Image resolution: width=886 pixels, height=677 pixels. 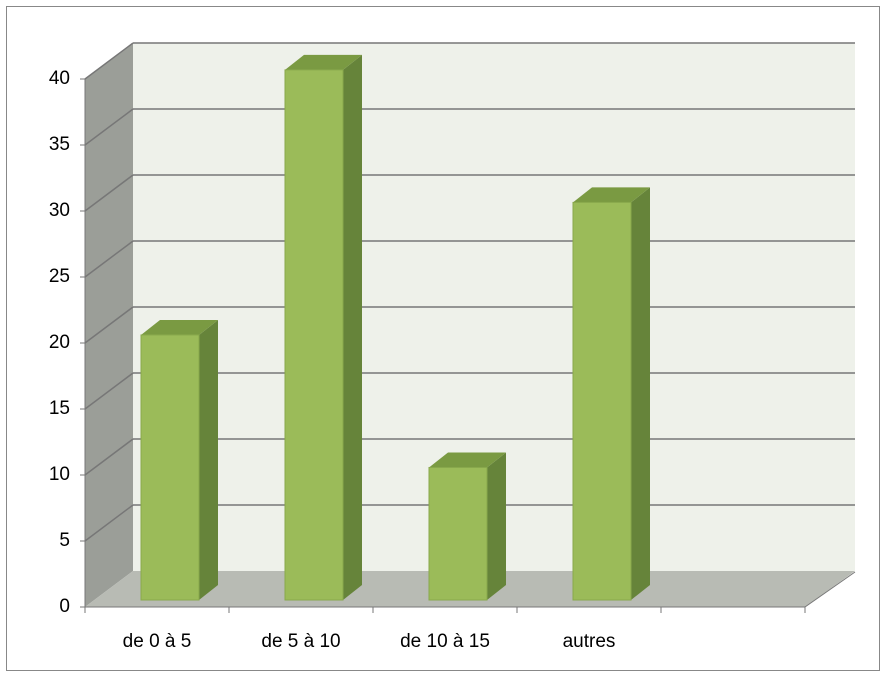 What do you see at coordinates (300, 641) in the screenshot?
I see `x-tick-label: de 5 à 10` at bounding box center [300, 641].